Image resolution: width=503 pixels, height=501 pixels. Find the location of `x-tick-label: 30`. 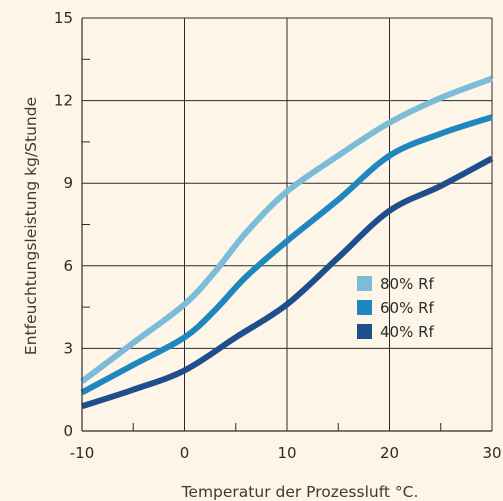

x-tick-label: 30 is located at coordinates (491, 453).